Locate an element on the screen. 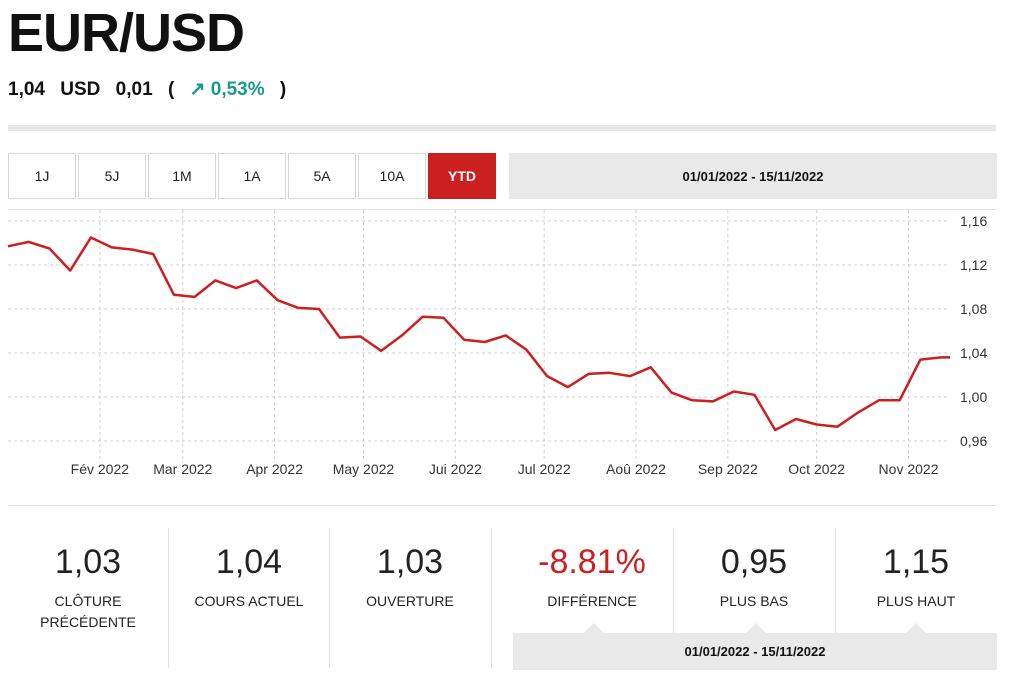 The height and width of the screenshot is (686, 1024). x-tick-label: Nov 2022 is located at coordinates (909, 469).